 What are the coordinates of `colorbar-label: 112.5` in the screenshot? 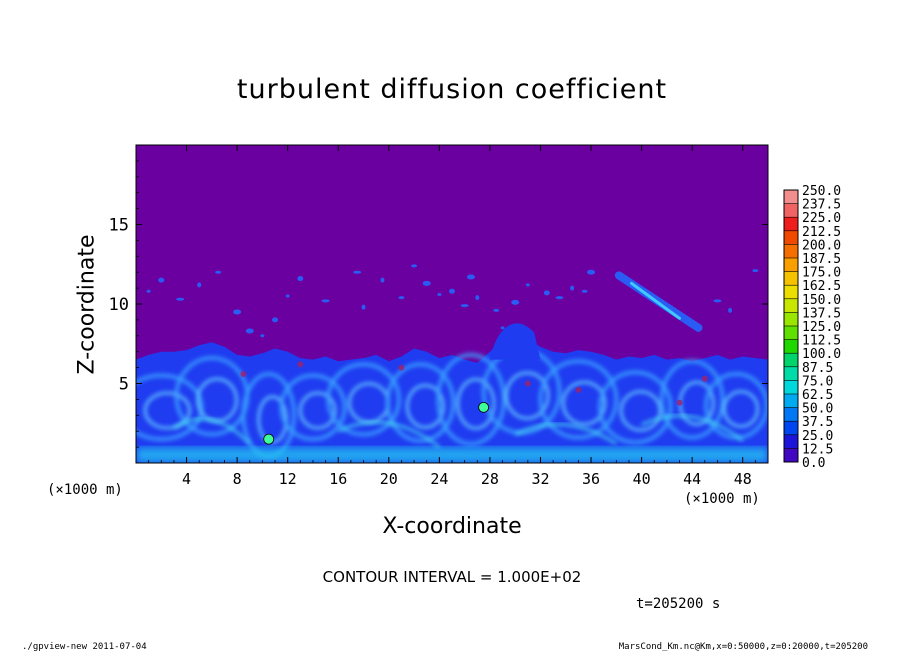 It's located at (821, 341).